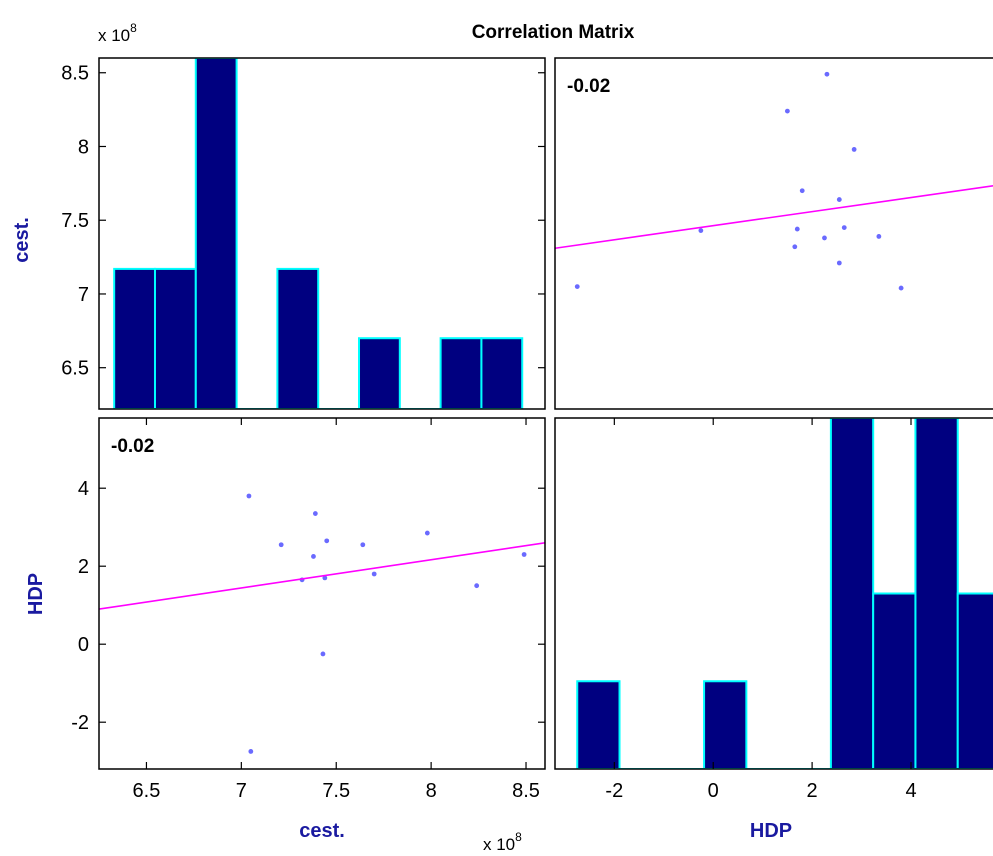 Image resolution: width=993 pixels, height=856 pixels. What do you see at coordinates (812, 791) in the screenshot?
I see `panel-1-1-xtick-label-2: 2` at bounding box center [812, 791].